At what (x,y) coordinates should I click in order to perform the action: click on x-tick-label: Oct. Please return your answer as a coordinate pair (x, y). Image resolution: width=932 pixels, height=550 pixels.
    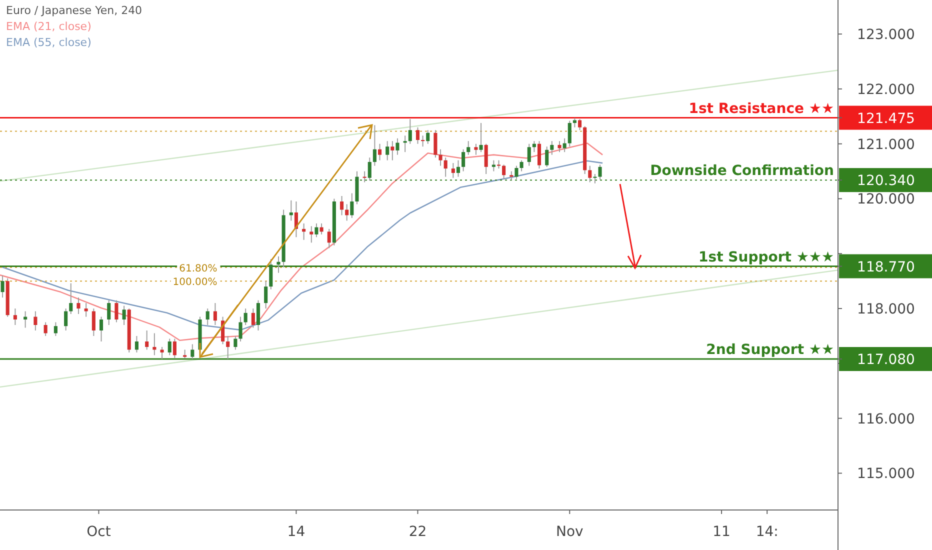
    Looking at the image, I should click on (99, 532).